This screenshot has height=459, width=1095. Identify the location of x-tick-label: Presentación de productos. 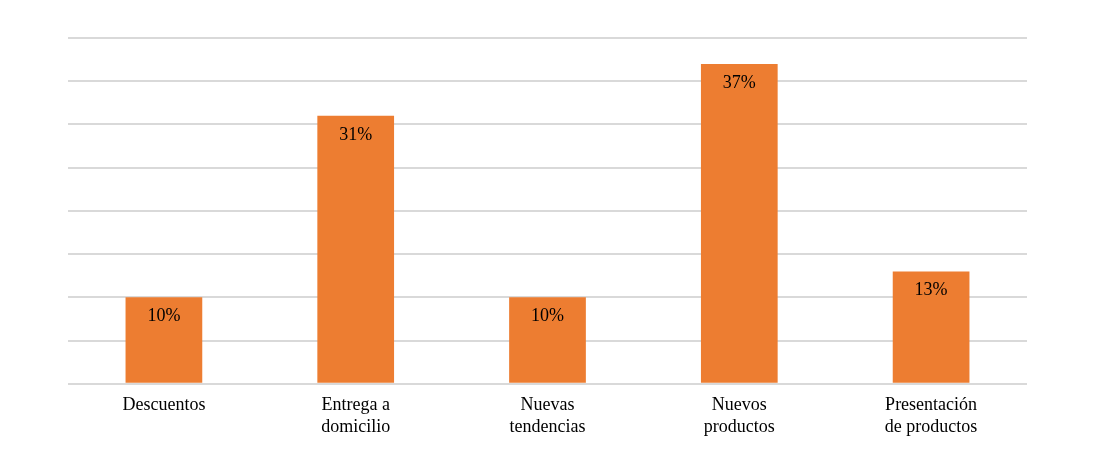
(931, 415).